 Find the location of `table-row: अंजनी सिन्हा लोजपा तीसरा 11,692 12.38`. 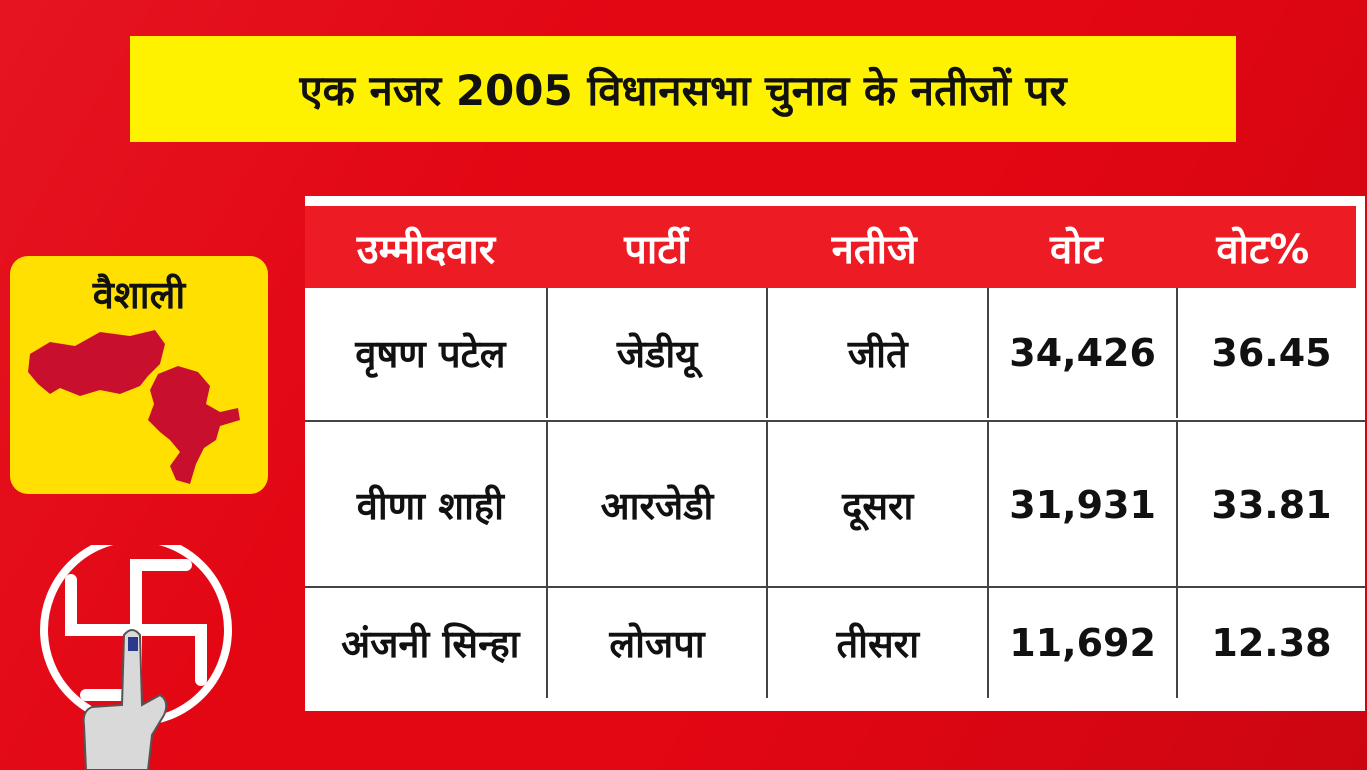

table-row: अंजनी सिन्हा लोजपा तीसरा 11,692 12.38 is located at coordinates (835, 642).